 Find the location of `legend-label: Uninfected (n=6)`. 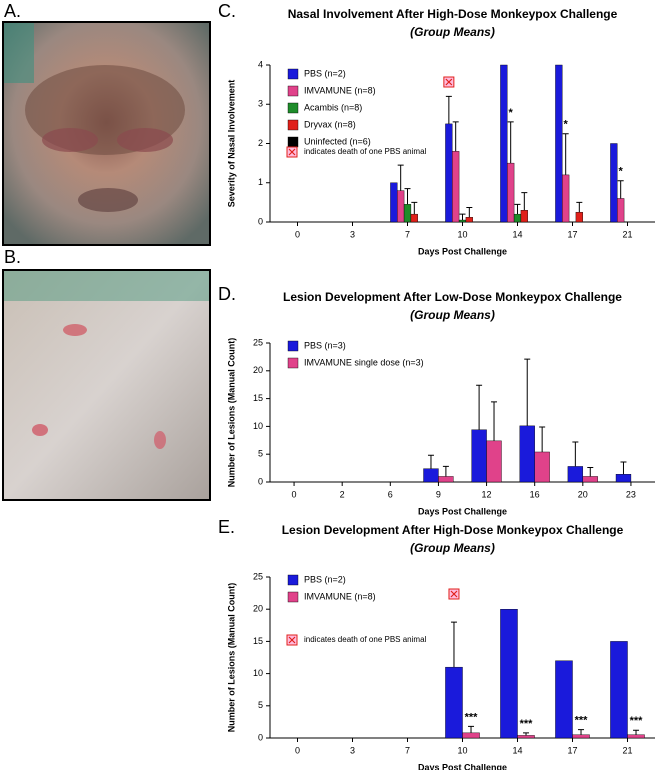

legend-label: Uninfected (n=6) is located at coordinates (337, 141).